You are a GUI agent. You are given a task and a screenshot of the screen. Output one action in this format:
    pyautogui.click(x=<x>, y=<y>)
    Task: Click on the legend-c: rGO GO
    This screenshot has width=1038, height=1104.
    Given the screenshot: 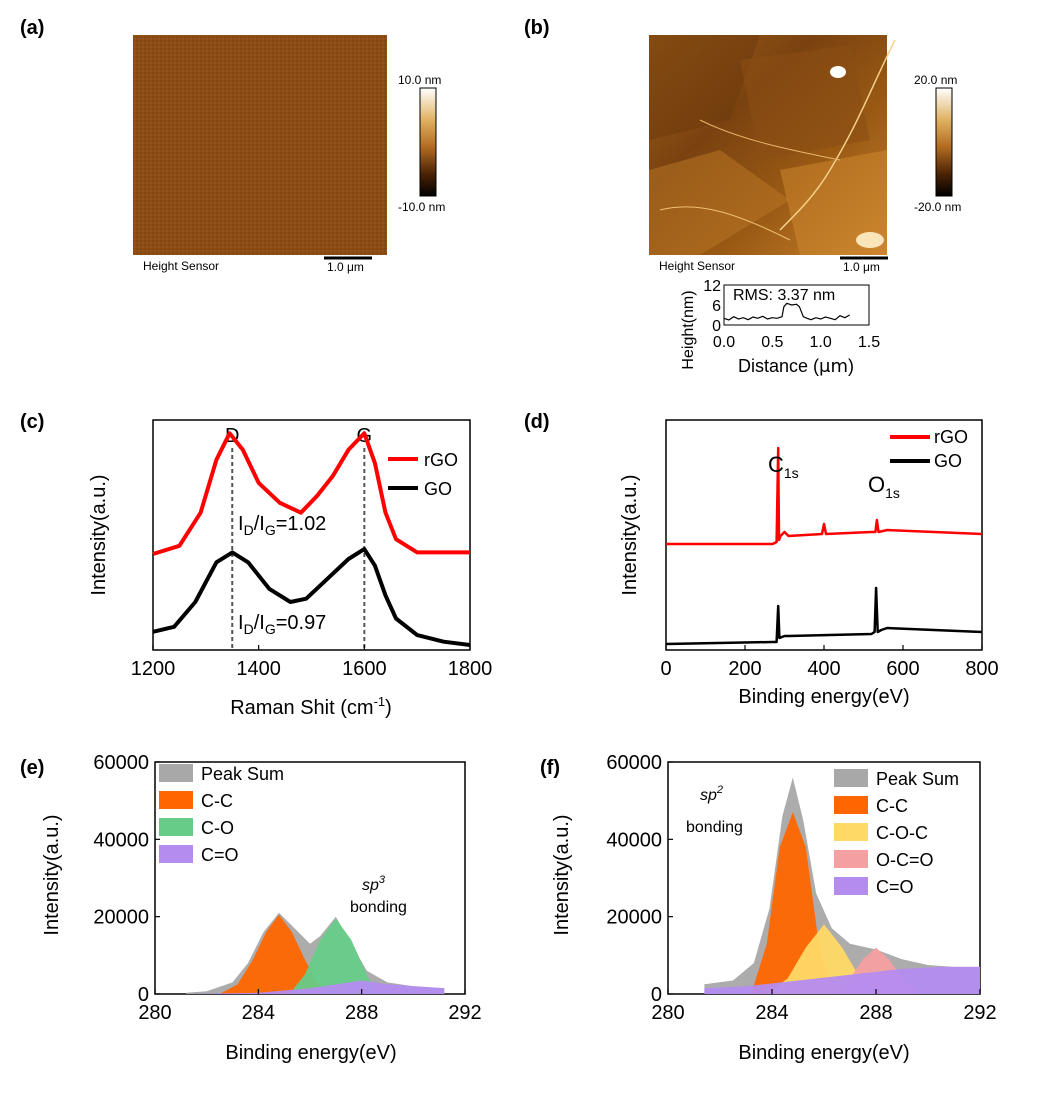 What is the action you would take?
    pyautogui.click(x=423, y=474)
    